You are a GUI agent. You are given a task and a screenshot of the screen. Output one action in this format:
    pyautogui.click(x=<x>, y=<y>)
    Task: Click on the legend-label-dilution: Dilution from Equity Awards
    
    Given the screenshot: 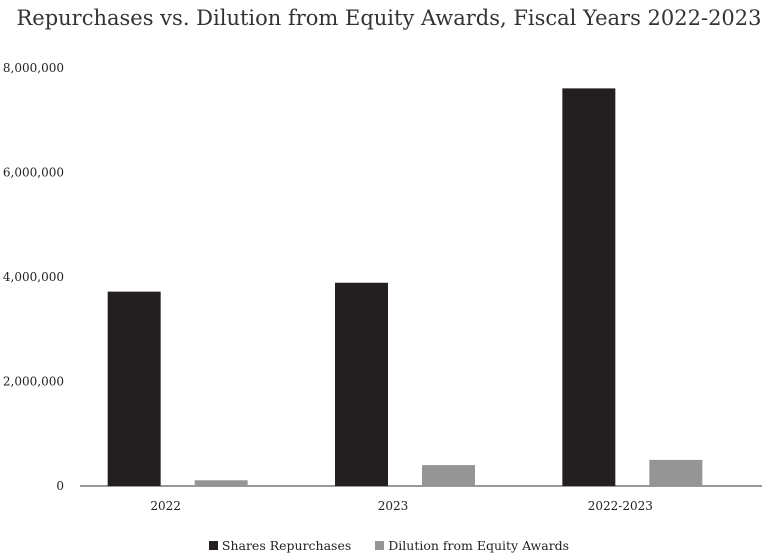 What is the action you would take?
    pyautogui.click(x=479, y=545)
    